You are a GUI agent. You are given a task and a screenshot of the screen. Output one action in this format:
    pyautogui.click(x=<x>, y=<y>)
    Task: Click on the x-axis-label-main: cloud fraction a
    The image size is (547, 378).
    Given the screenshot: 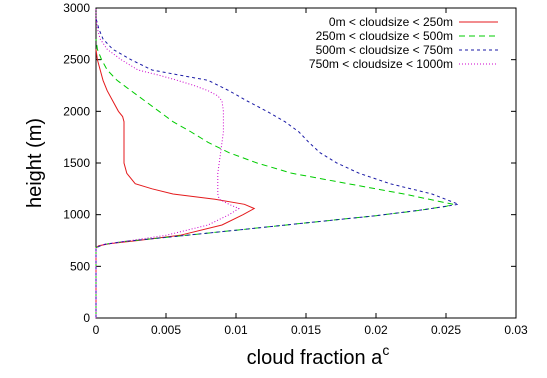 What is the action you would take?
    pyautogui.click(x=315, y=358)
    